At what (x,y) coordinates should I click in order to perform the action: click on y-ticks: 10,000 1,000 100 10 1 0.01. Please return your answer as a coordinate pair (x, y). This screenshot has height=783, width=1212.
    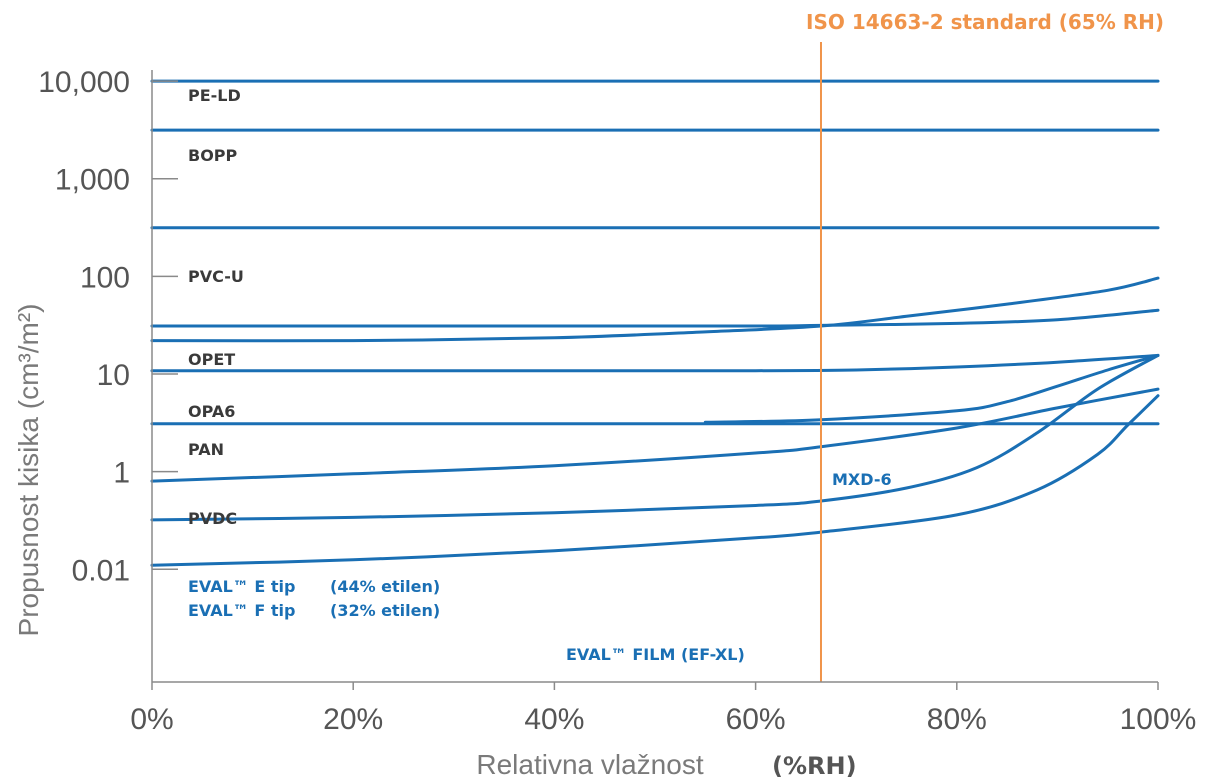
    Looking at the image, I should click on (108, 326).